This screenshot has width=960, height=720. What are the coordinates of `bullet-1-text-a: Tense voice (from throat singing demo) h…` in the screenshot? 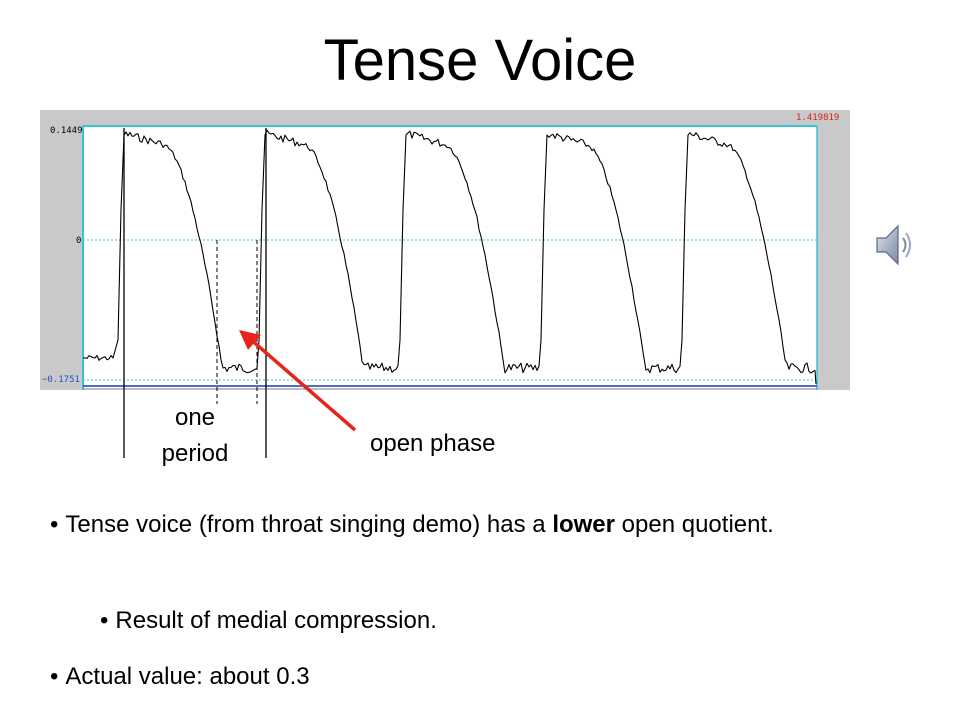 It's located at (309, 524).